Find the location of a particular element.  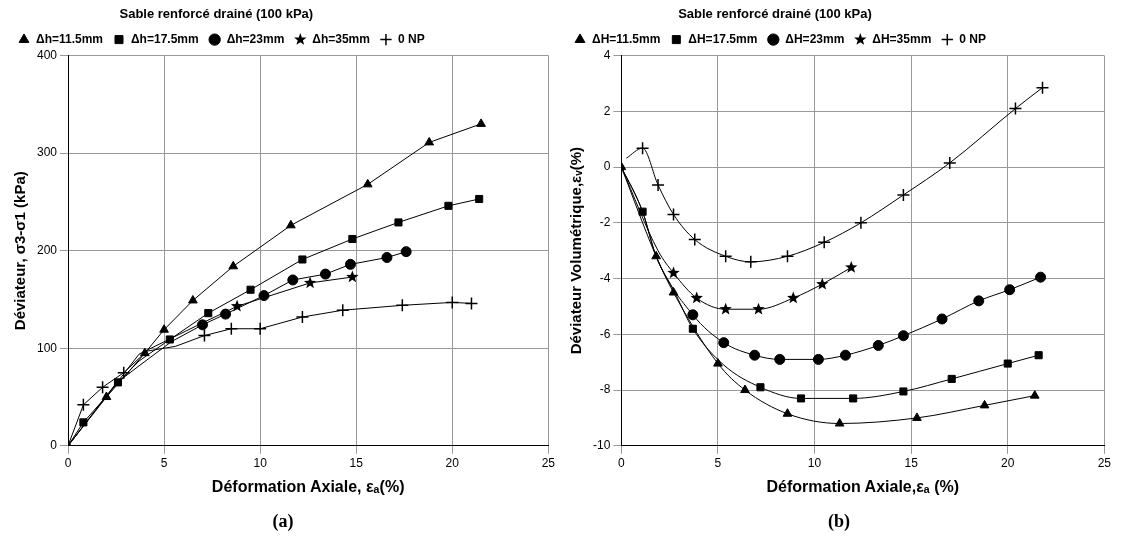

y-tick-label: 200 is located at coordinates (47, 250).